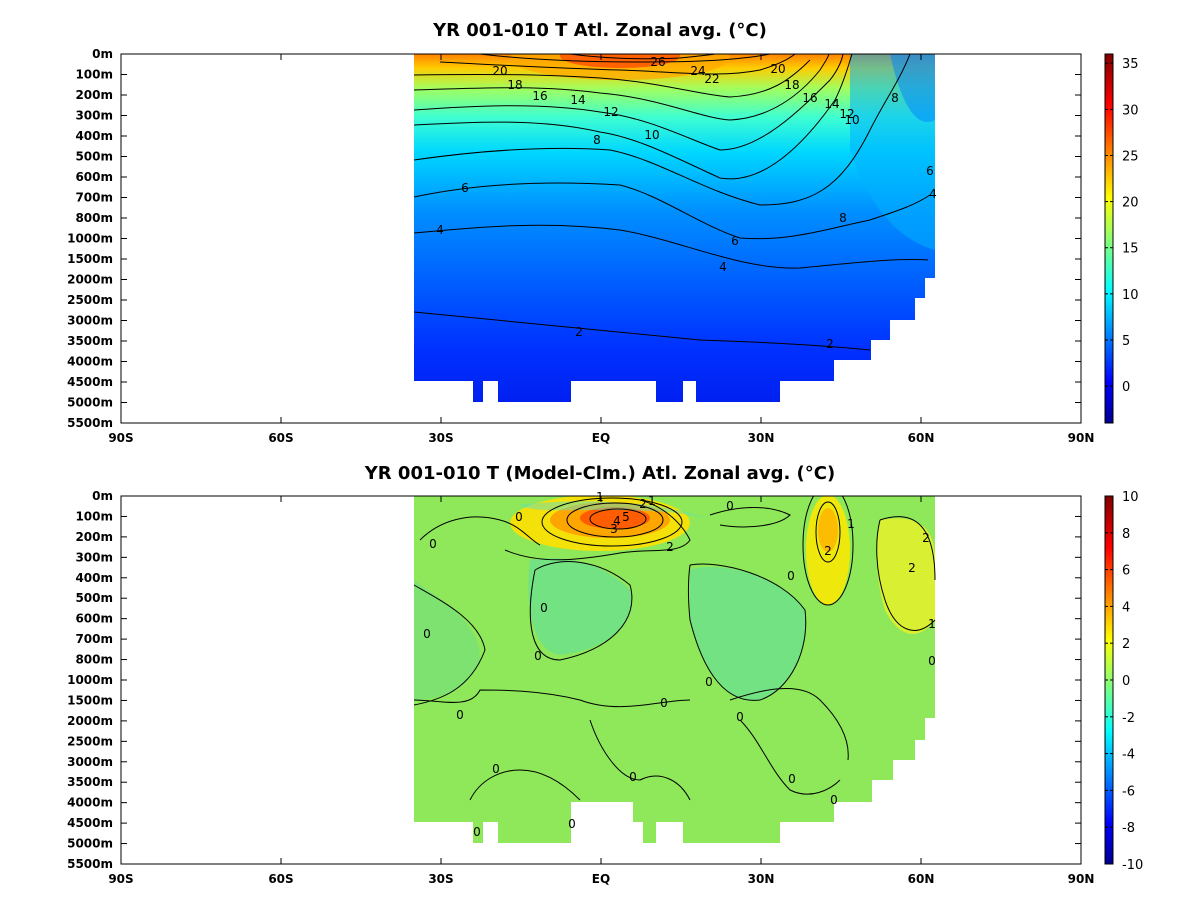 This screenshot has height=900, width=1200. What do you see at coordinates (697, 71) in the screenshot?
I see `top-contour-label: 24` at bounding box center [697, 71].